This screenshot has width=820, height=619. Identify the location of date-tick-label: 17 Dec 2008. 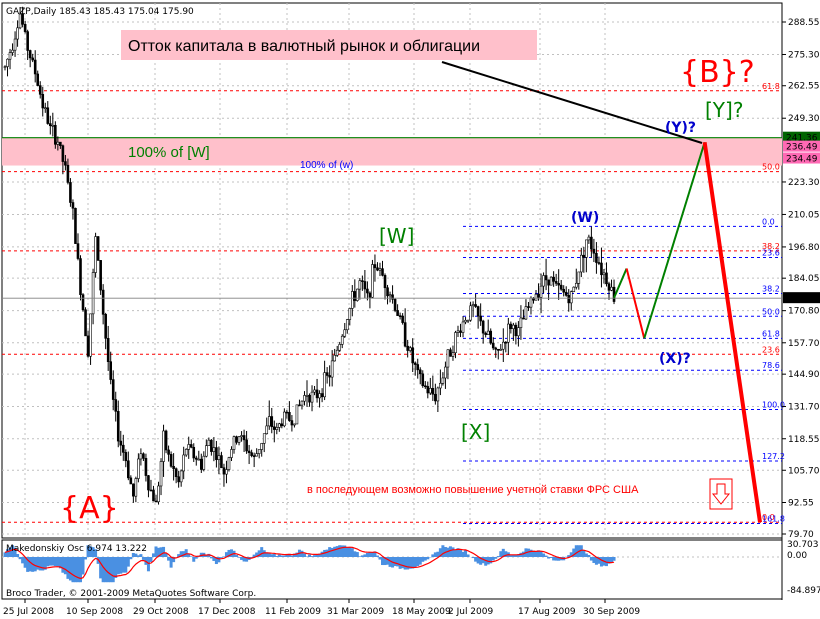
(227, 612).